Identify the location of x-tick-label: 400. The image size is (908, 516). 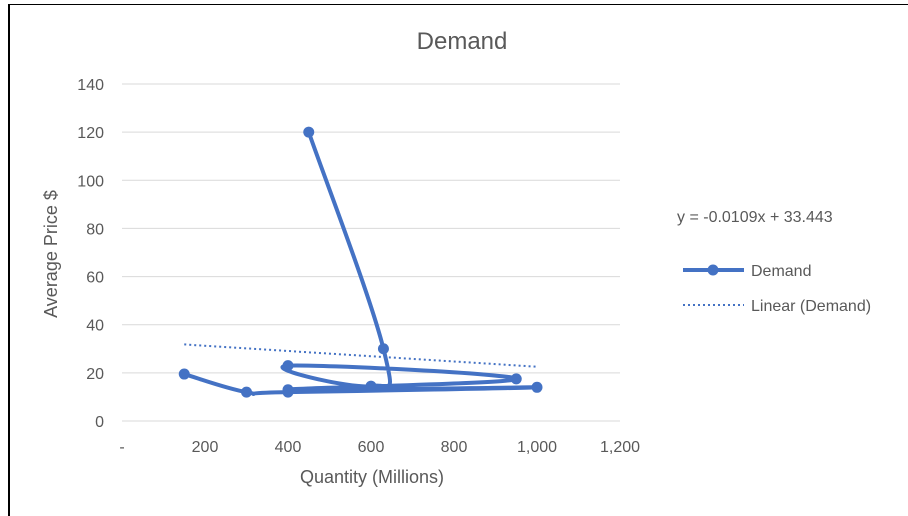
(288, 447).